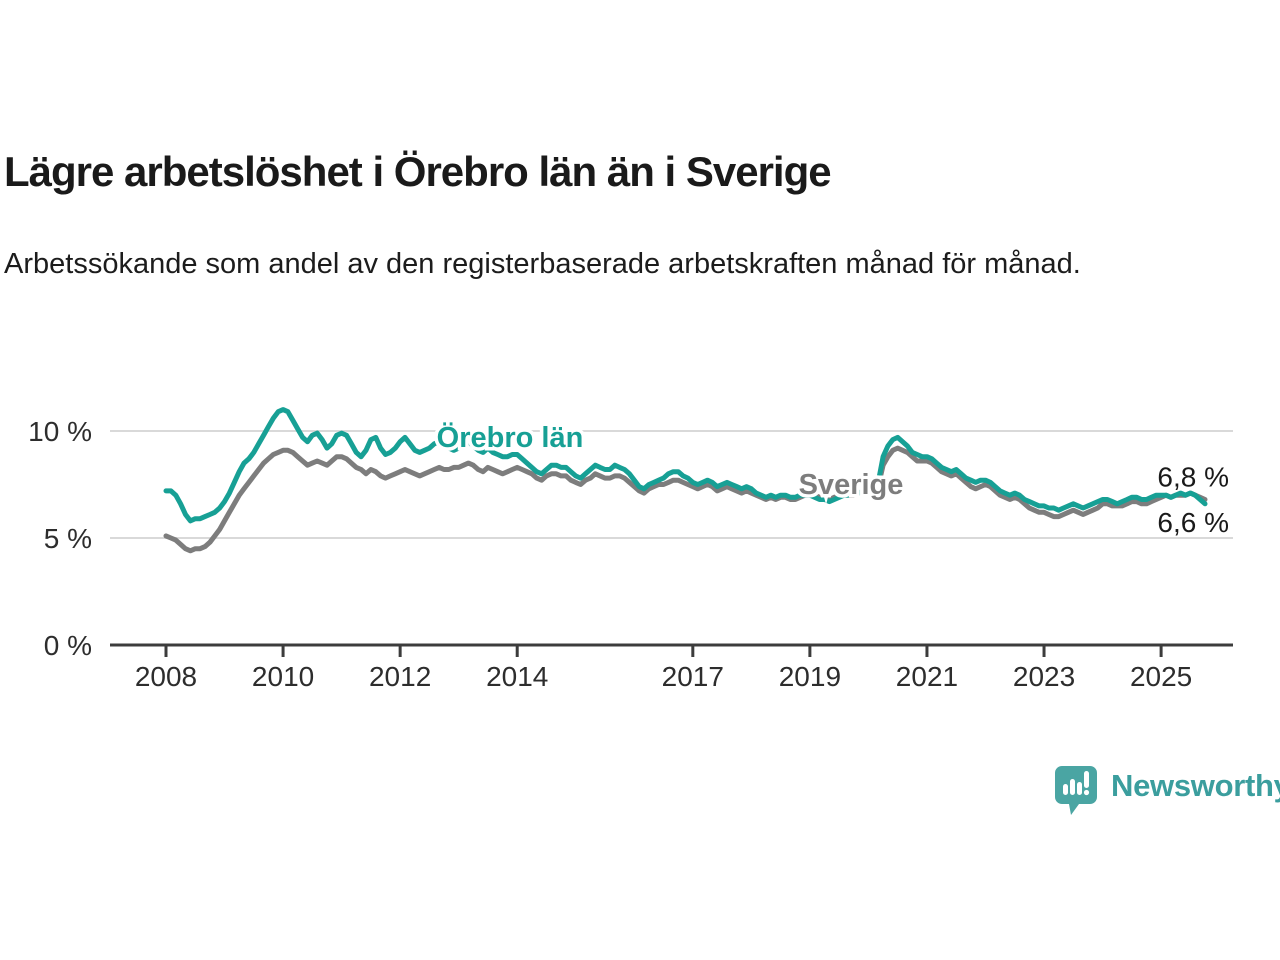  I want to click on newsworthy-logo-icon, so click(1076, 790).